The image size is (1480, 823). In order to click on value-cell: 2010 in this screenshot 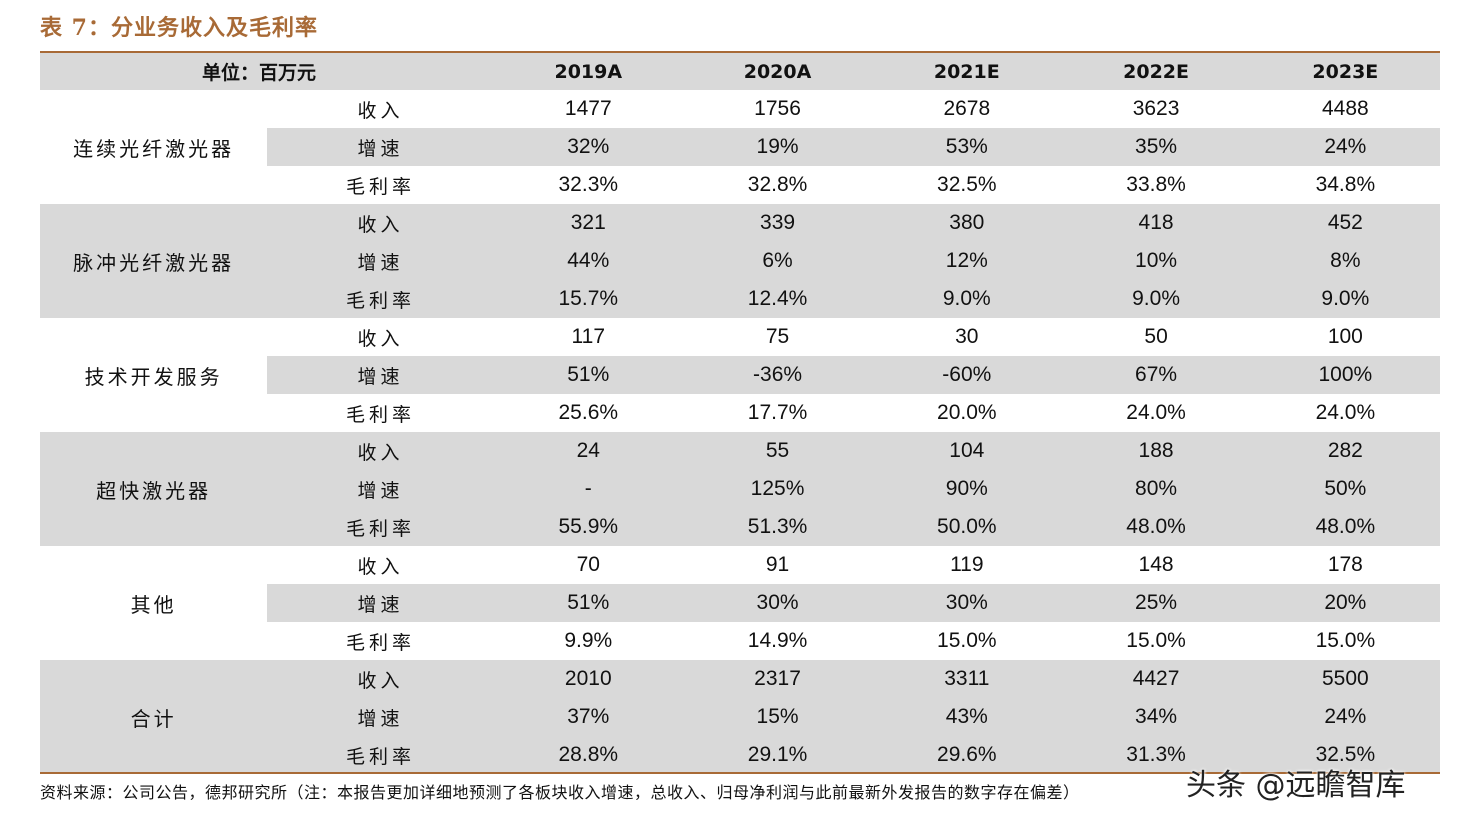, I will do `click(588, 679)`.